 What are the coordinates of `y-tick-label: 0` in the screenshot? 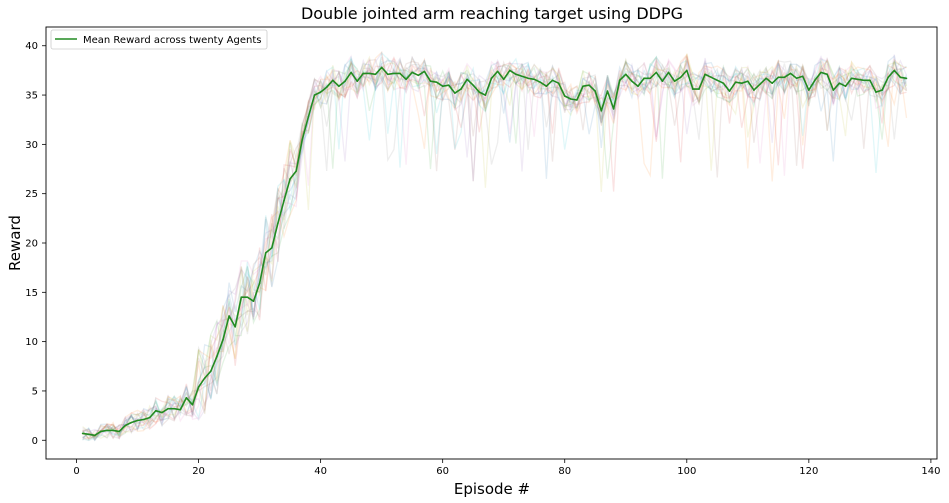 It's located at (35, 441).